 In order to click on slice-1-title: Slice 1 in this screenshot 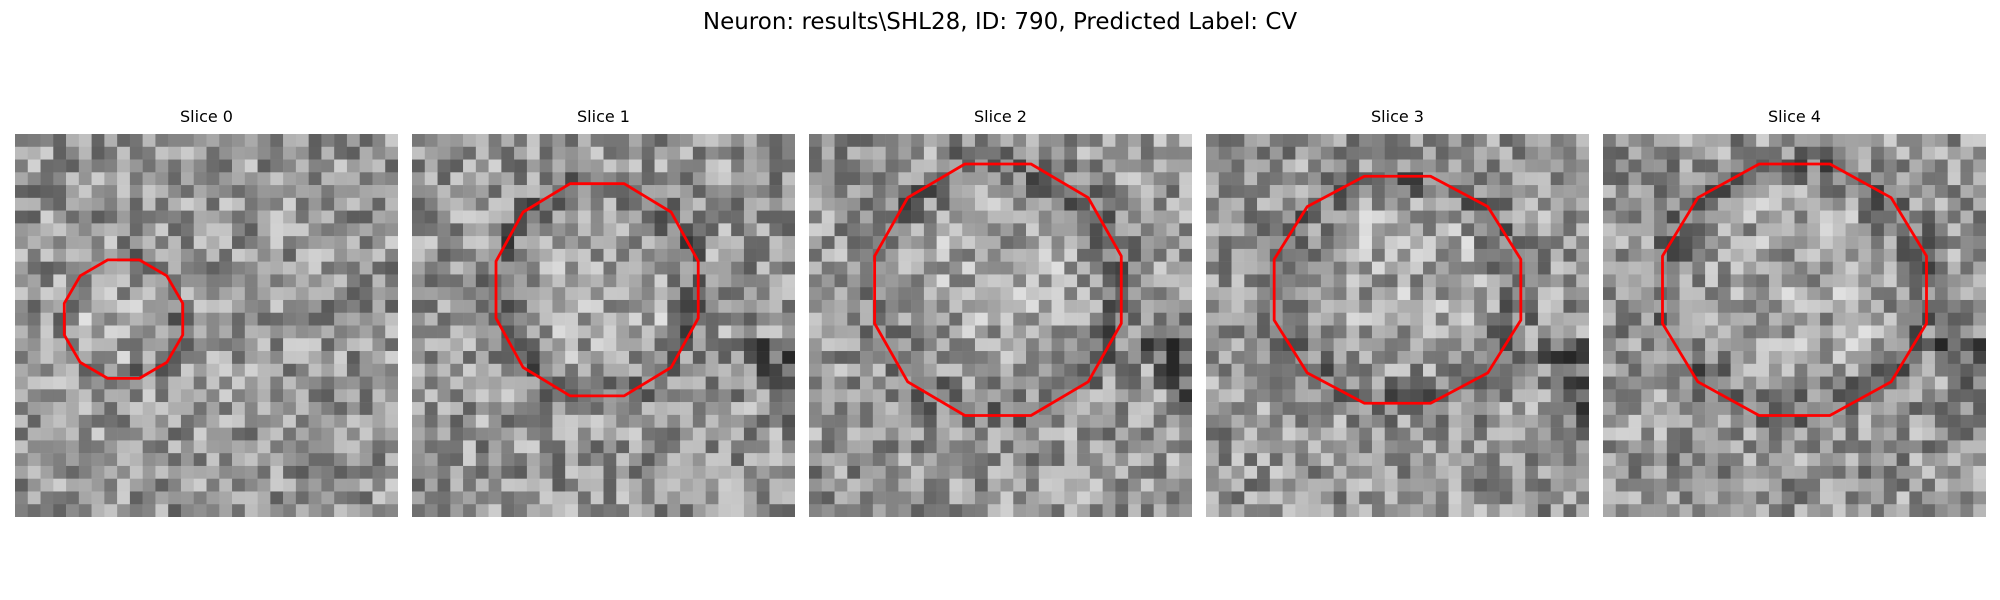, I will do `click(603, 116)`.